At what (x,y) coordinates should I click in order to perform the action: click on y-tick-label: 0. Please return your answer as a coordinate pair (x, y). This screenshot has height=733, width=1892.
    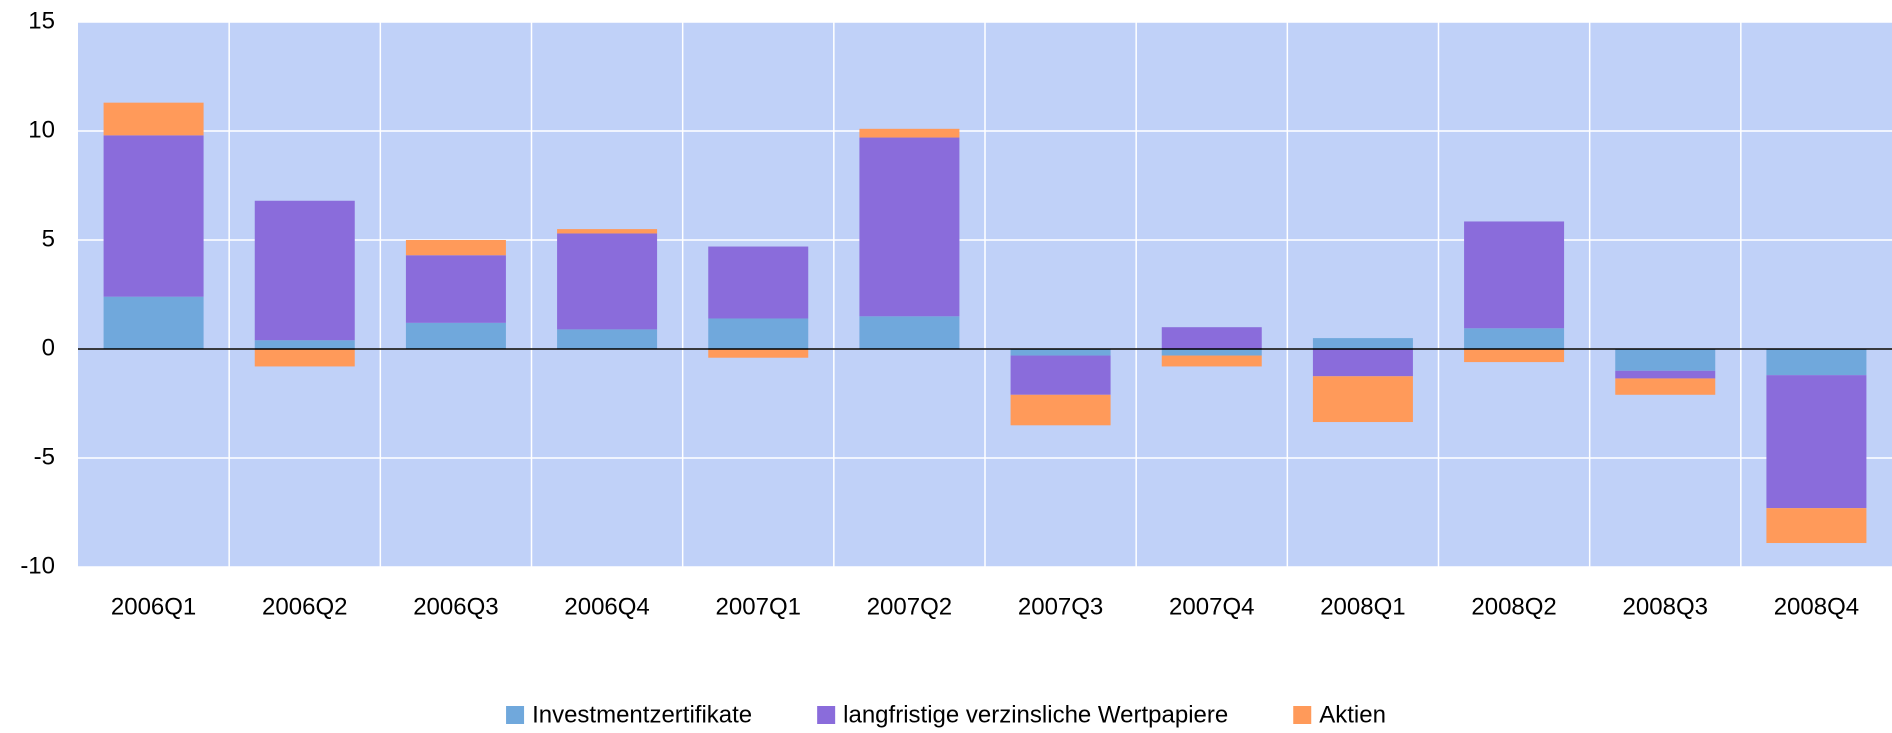
    Looking at the image, I should click on (48, 347).